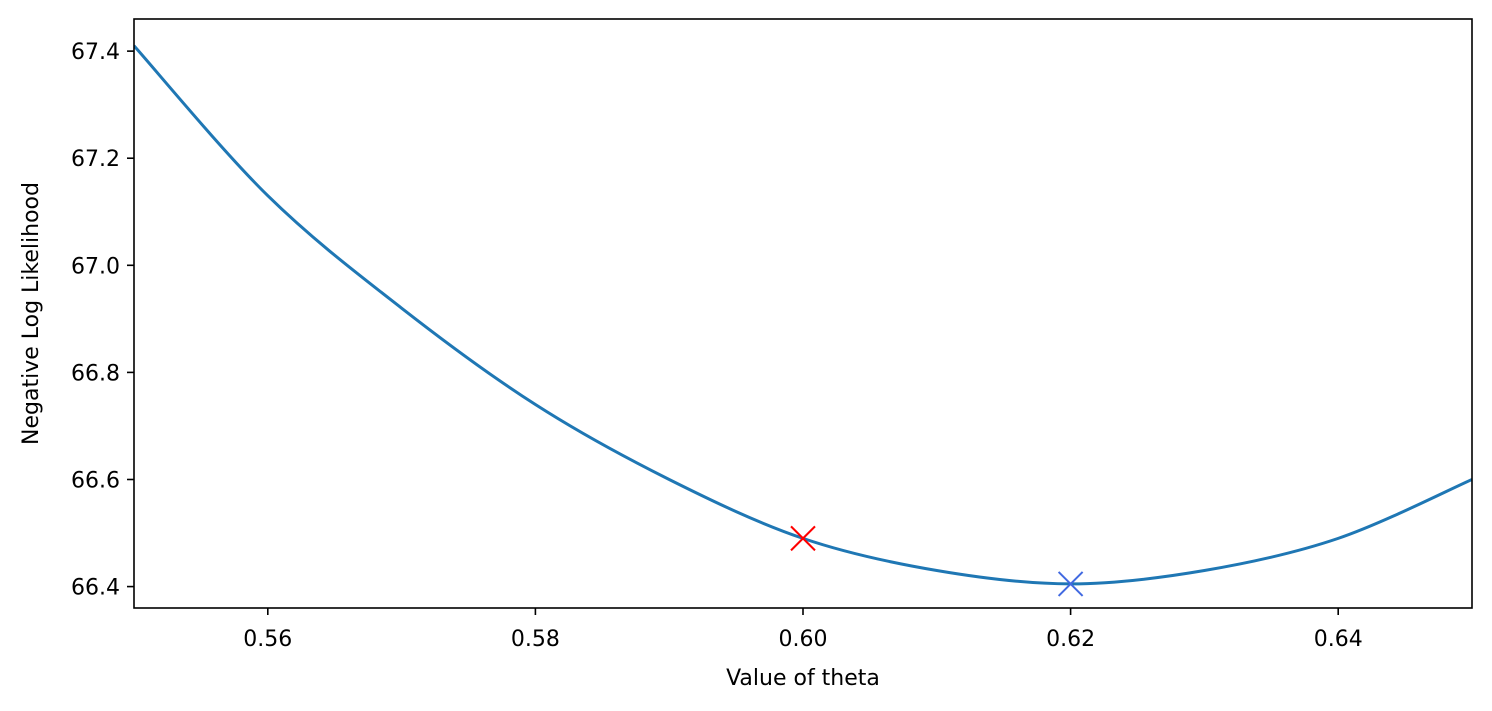  What do you see at coordinates (95, 373) in the screenshot?
I see `y-tick-label: 66.8` at bounding box center [95, 373].